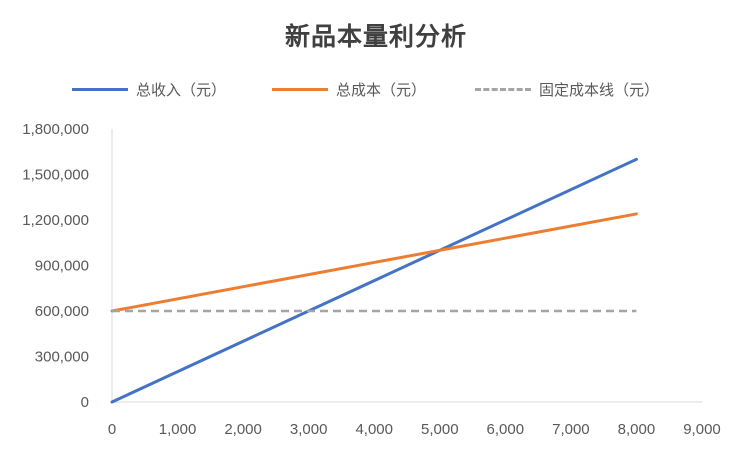  I want to click on legend-label-revenue: 总收入（元）, so click(181, 89).